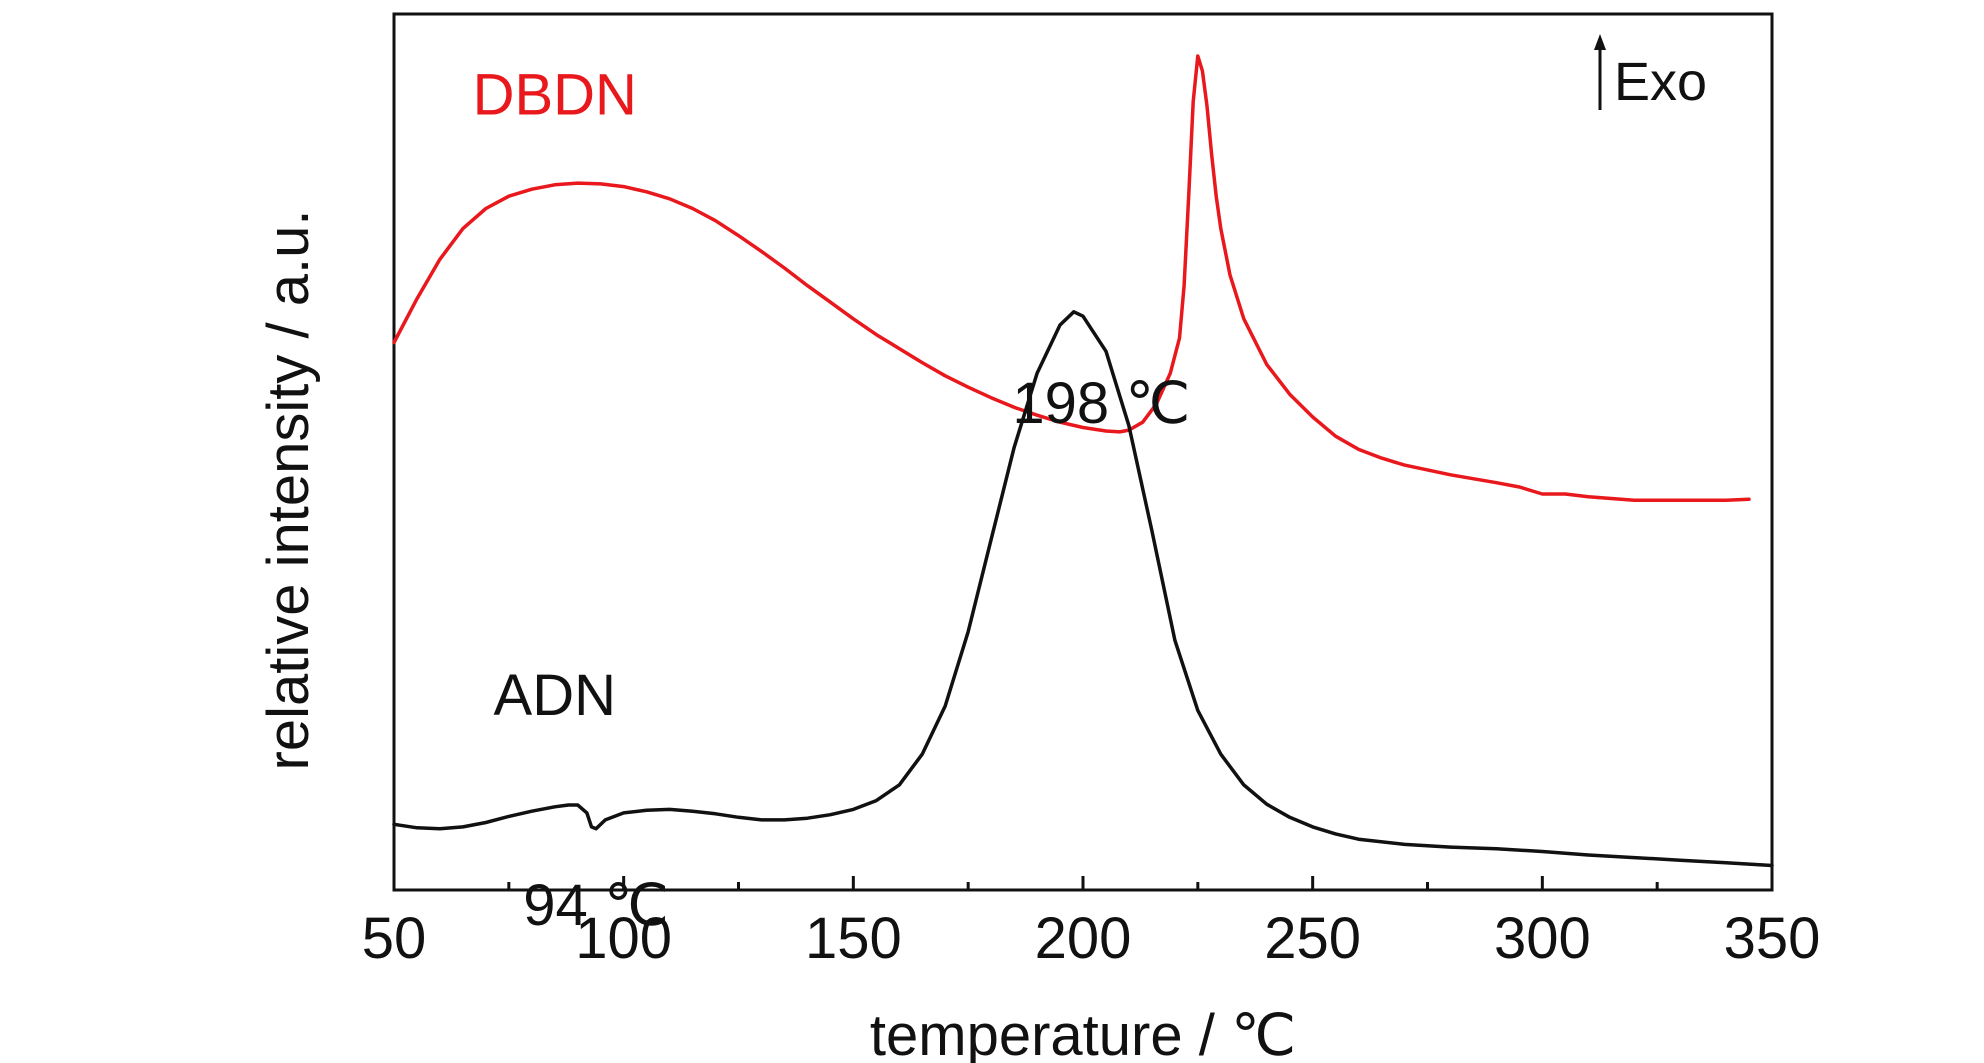  Describe the element at coordinates (555, 95) in the screenshot. I see `annotation-label: DBDN` at that location.